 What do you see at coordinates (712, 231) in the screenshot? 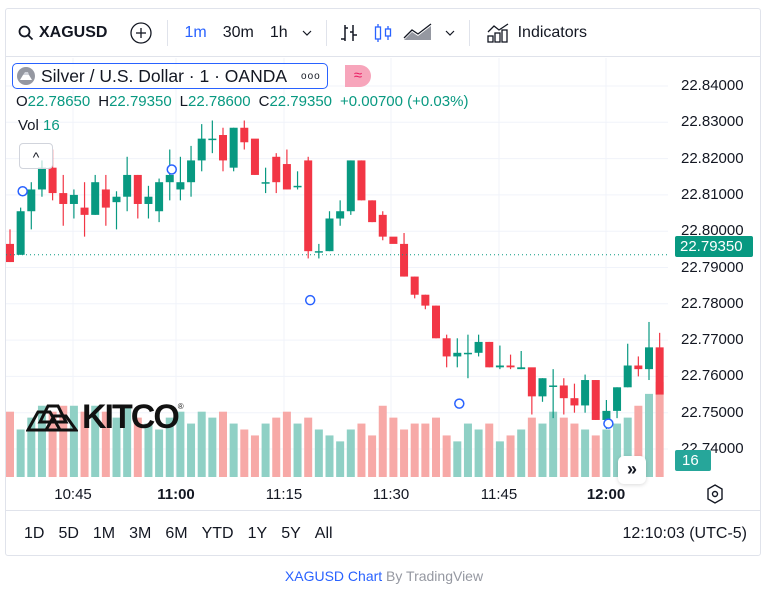
I see `price-tick: 22.80000` at bounding box center [712, 231].